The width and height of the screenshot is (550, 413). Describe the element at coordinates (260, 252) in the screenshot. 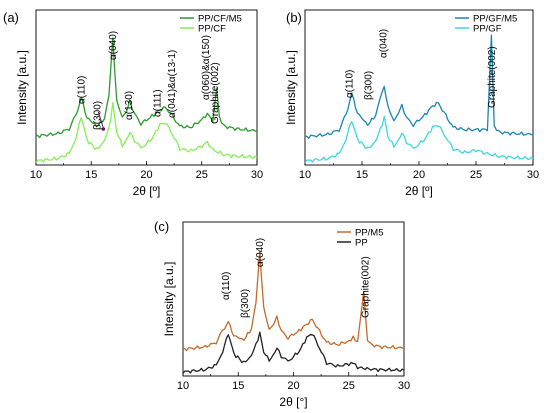

I see `panel-c-annotation-3: α(040)` at that location.